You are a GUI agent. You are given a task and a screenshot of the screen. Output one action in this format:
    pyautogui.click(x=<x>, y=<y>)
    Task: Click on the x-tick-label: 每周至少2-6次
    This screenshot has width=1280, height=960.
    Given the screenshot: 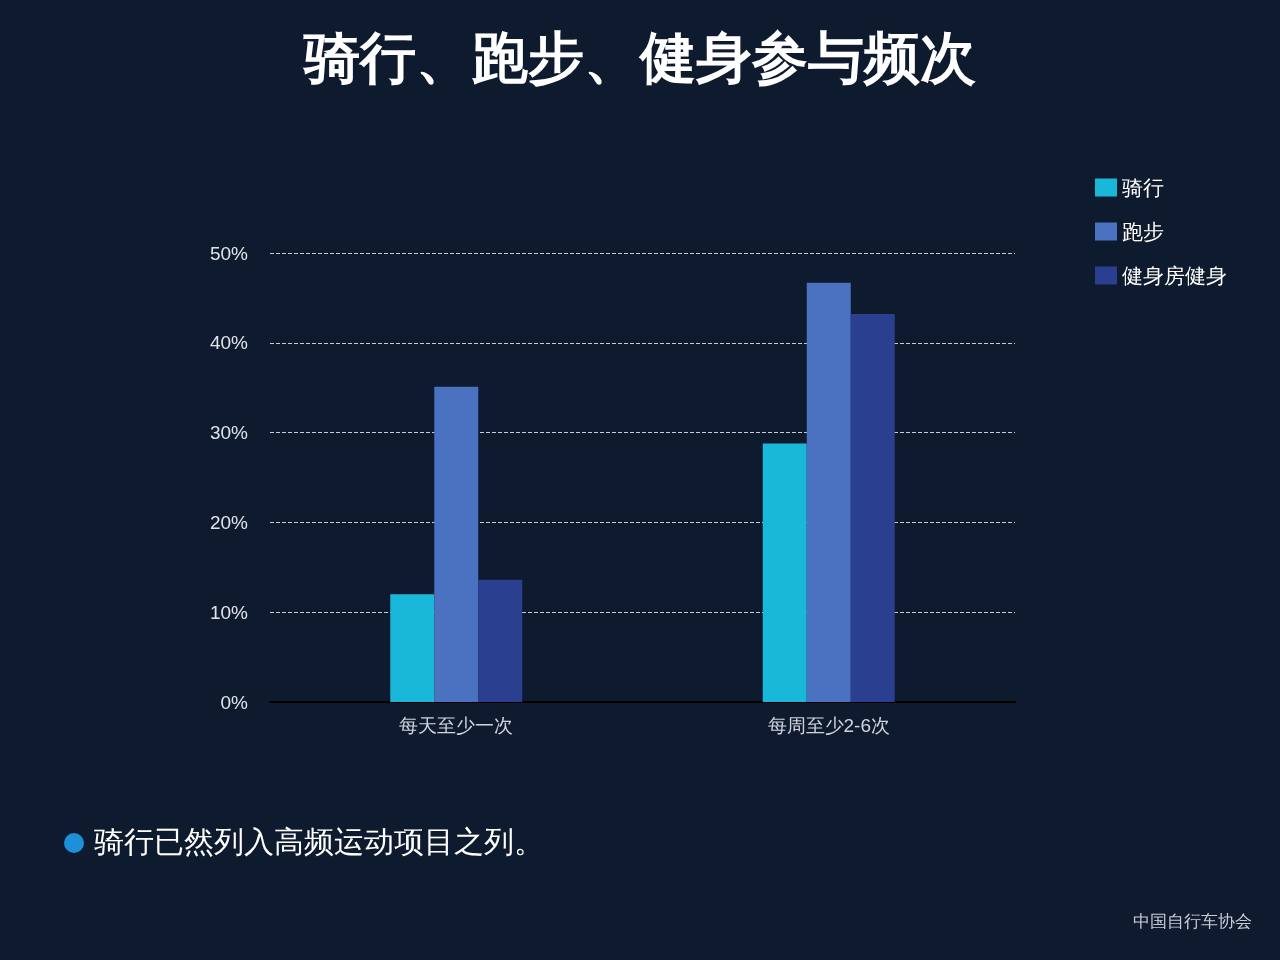 What is the action you would take?
    pyautogui.click(x=828, y=725)
    